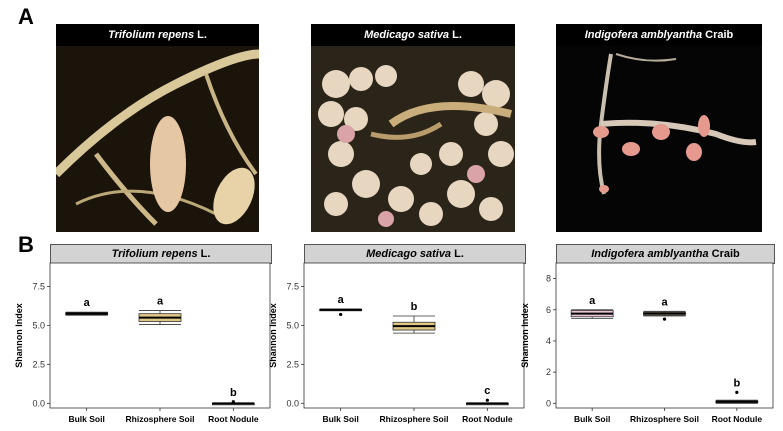 This screenshot has height=431, width=783. Describe the element at coordinates (157, 35) in the screenshot. I see `photo-title: Trifolium repens L.` at that location.